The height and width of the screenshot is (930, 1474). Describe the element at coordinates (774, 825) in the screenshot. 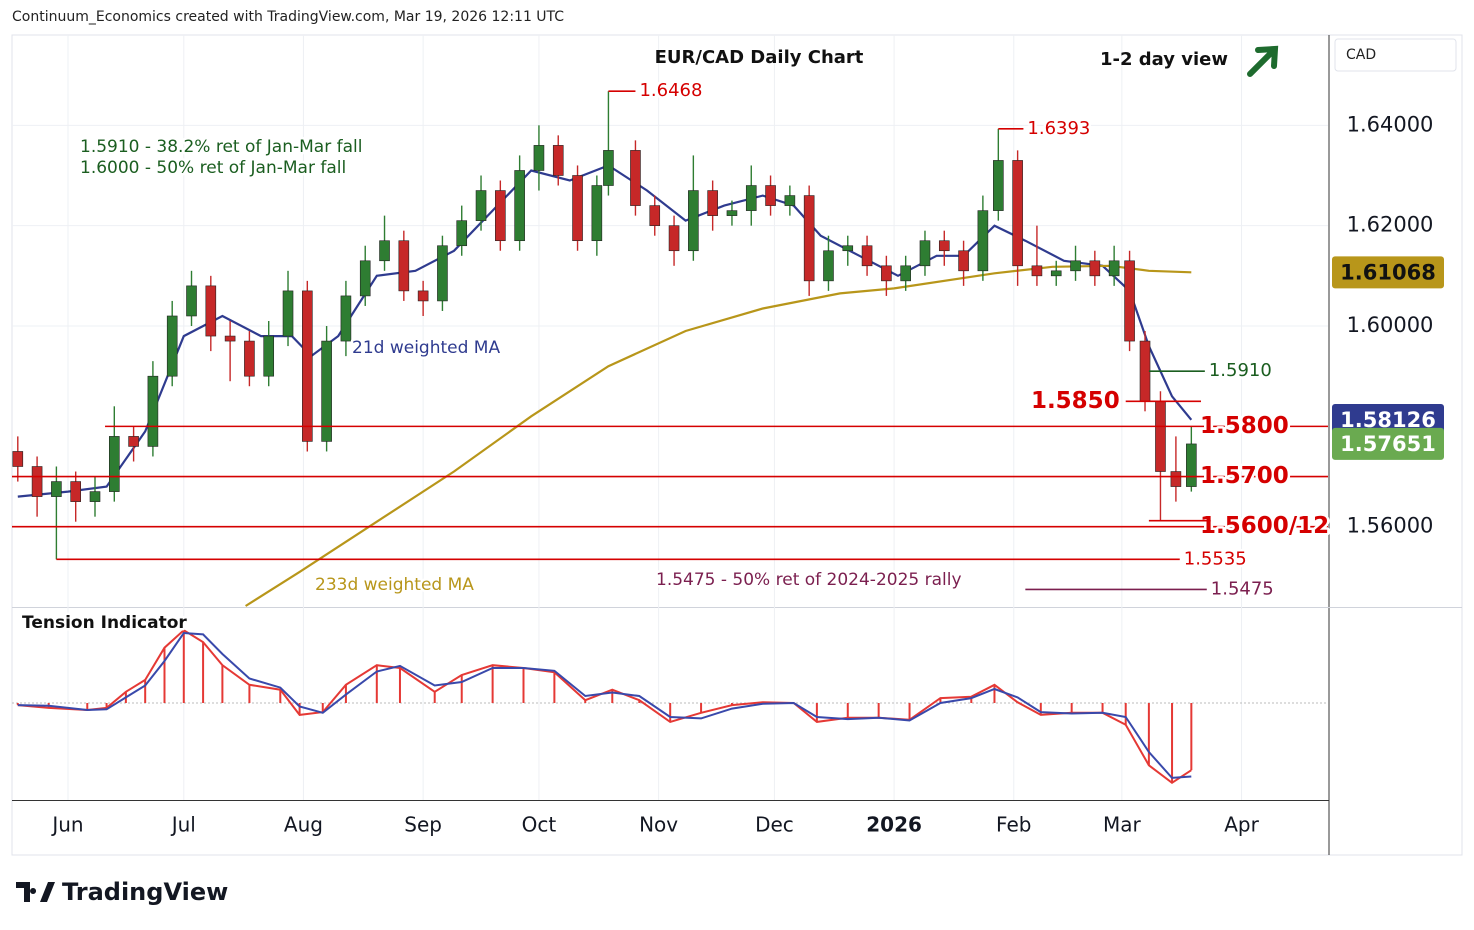

I see `x-tick-label: Dec` at that location.